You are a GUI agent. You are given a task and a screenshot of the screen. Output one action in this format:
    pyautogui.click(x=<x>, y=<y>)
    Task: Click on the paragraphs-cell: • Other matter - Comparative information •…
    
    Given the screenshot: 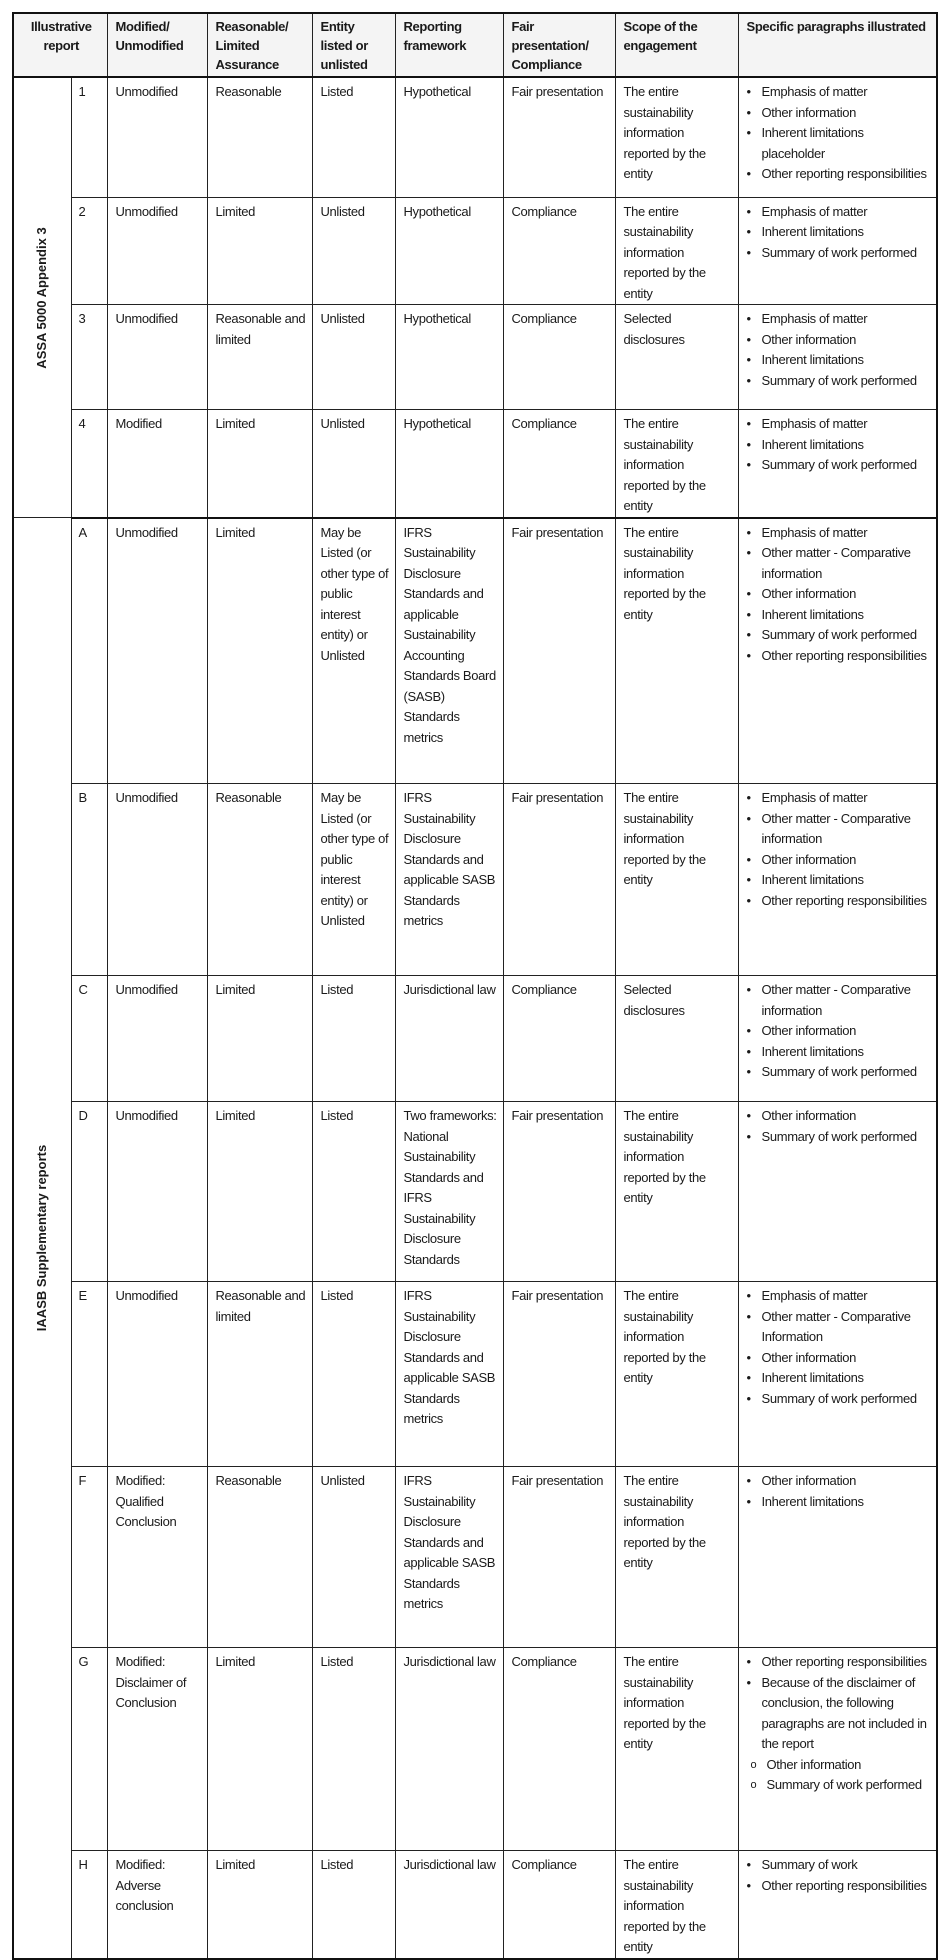 What is the action you would take?
    pyautogui.click(x=837, y=1038)
    